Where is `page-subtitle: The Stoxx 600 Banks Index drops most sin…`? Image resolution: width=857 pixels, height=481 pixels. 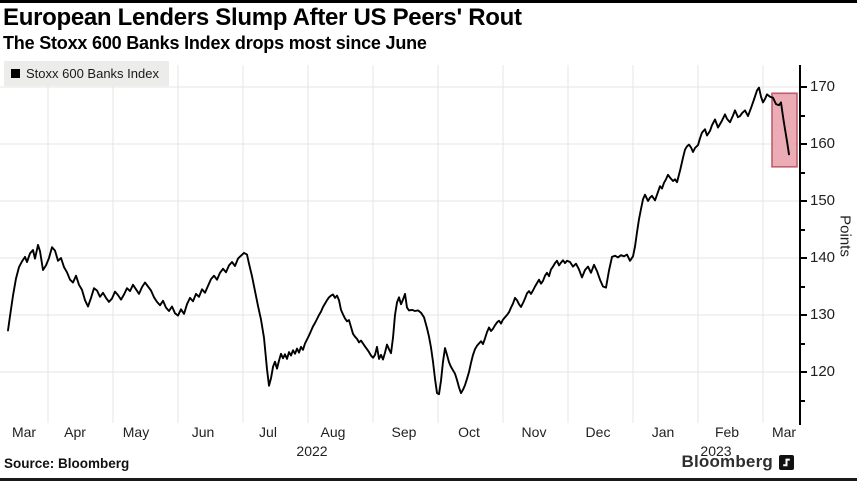
page-subtitle: The Stoxx 600 Banks Index drops most sin… is located at coordinates (215, 43).